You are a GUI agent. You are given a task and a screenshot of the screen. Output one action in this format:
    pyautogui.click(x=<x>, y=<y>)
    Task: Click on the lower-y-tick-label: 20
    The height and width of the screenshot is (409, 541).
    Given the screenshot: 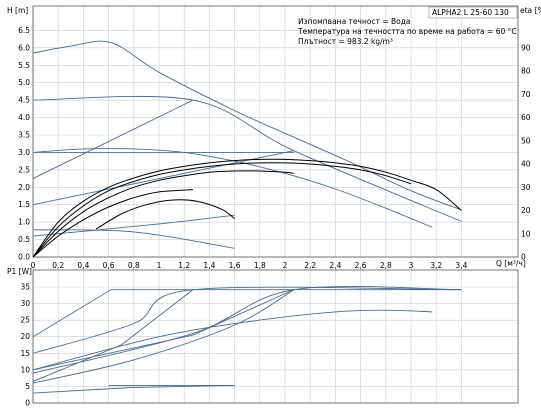 What is the action you would take?
    pyautogui.click(x=25, y=336)
    